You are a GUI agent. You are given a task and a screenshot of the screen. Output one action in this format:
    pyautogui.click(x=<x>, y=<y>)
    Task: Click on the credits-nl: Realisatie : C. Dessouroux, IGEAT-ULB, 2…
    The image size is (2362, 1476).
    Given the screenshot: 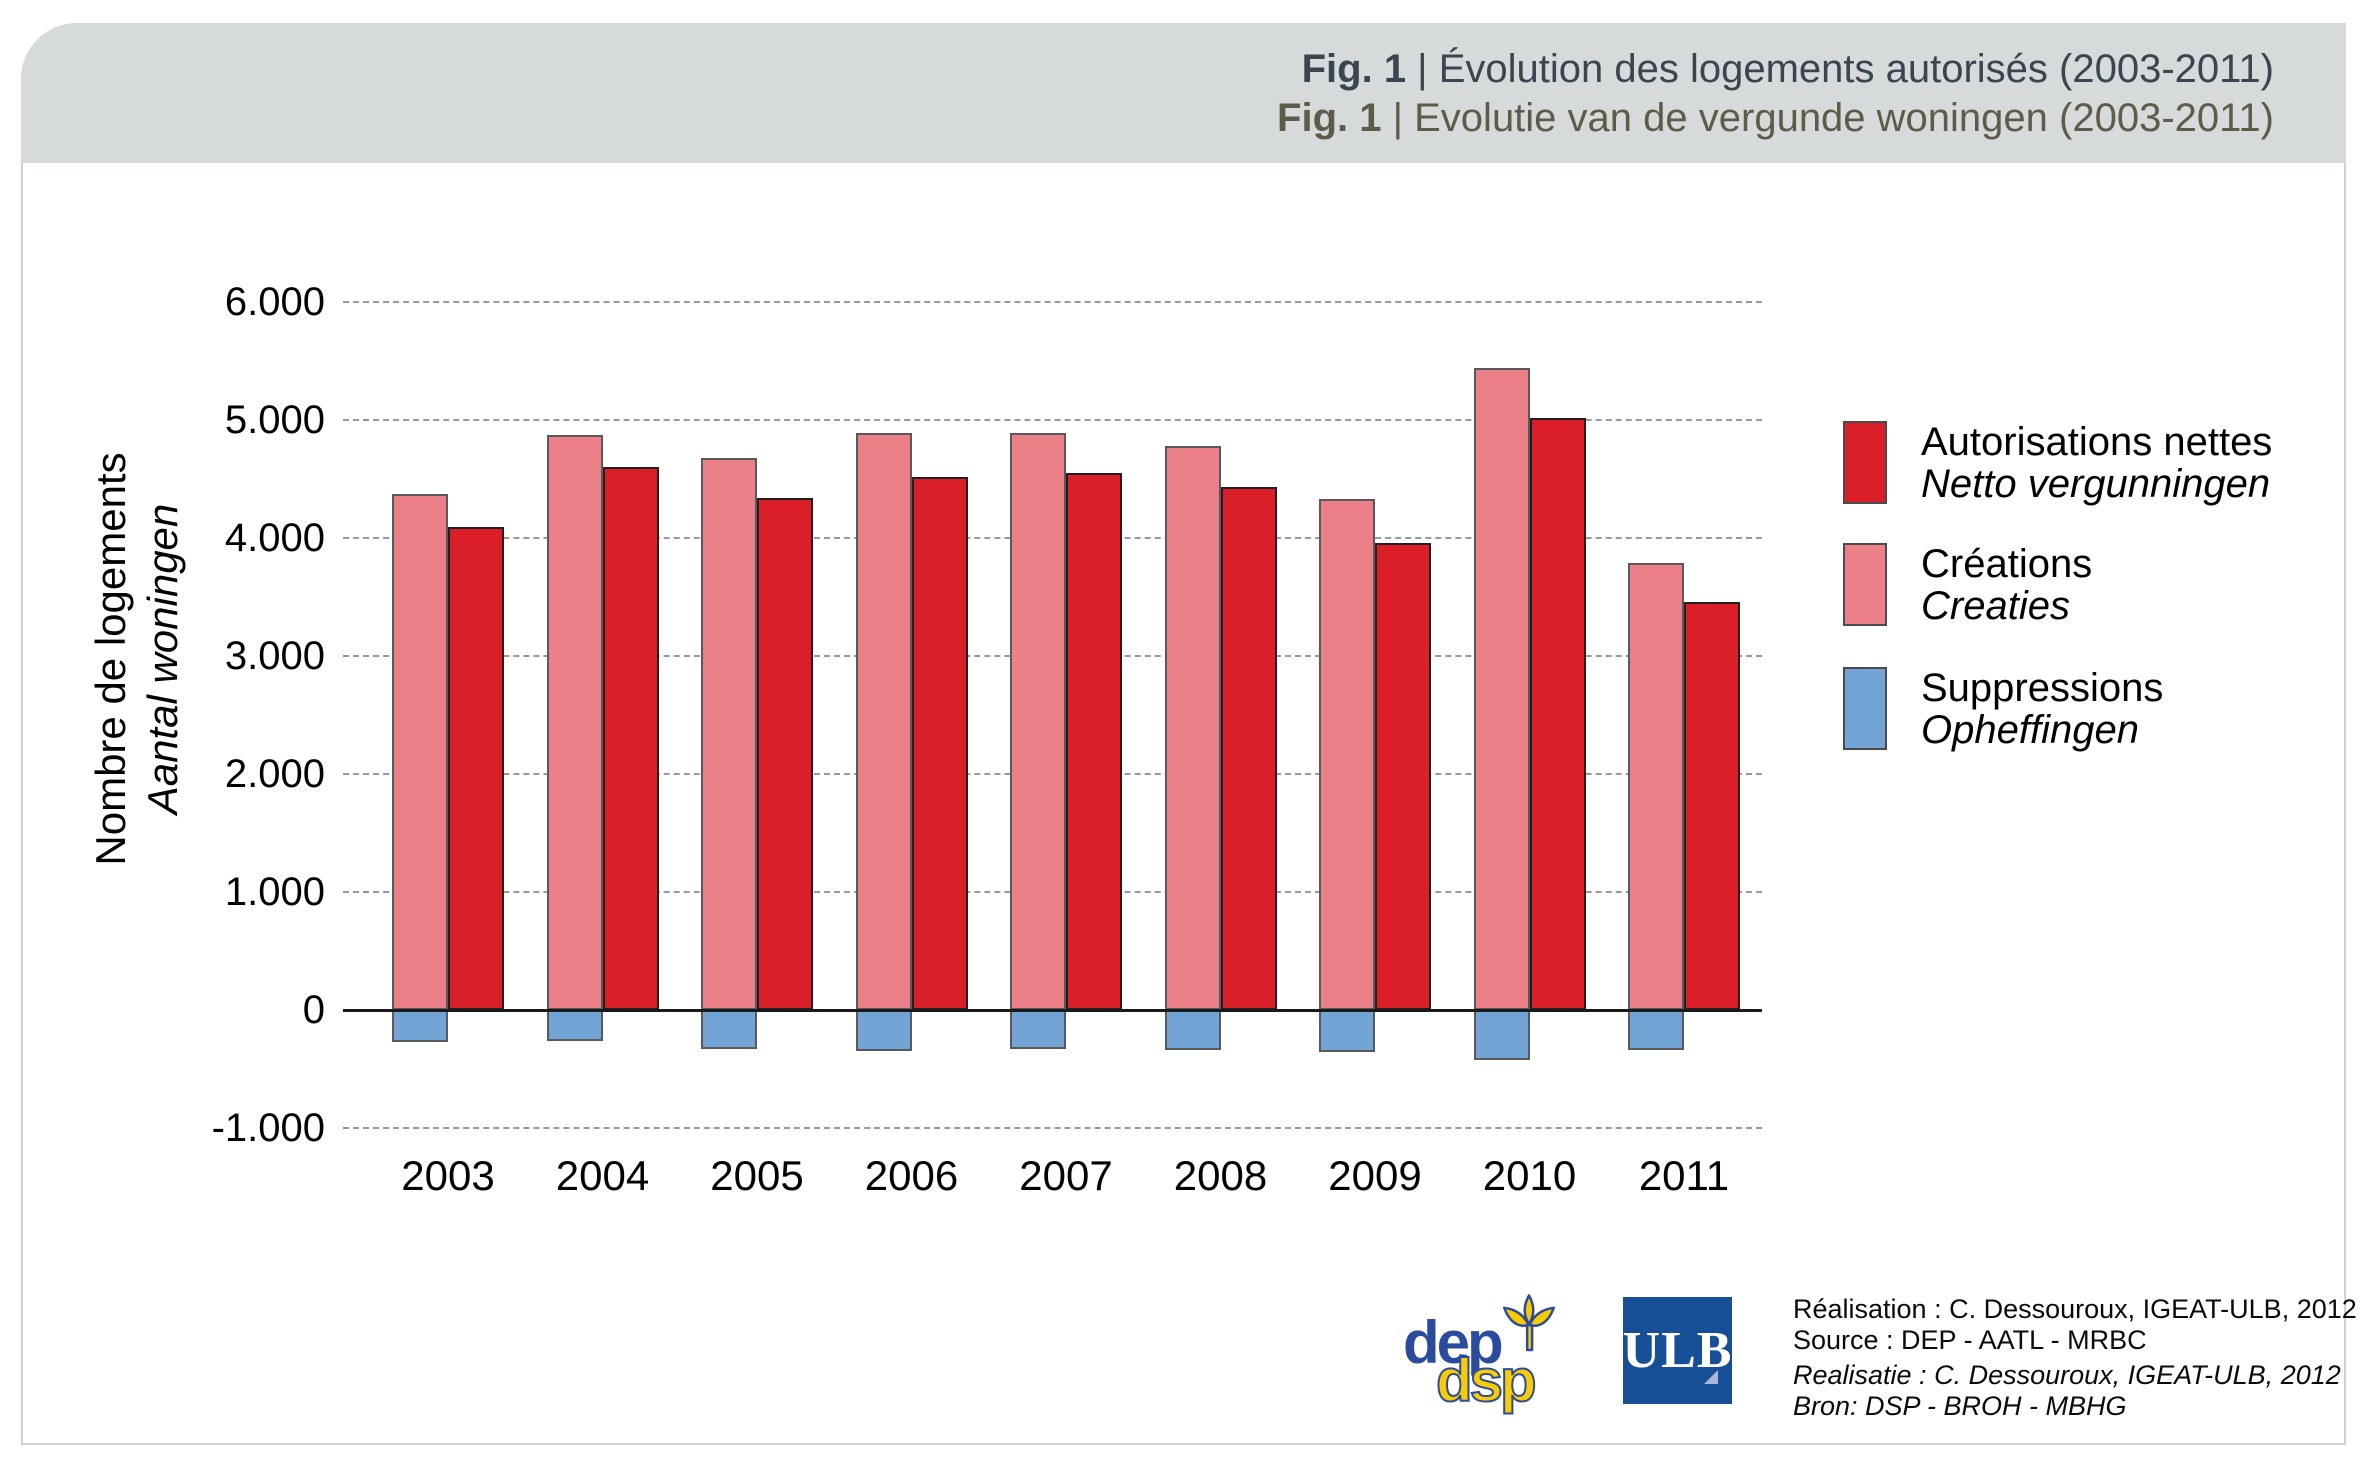 What is the action you would take?
    pyautogui.click(x=2067, y=1391)
    